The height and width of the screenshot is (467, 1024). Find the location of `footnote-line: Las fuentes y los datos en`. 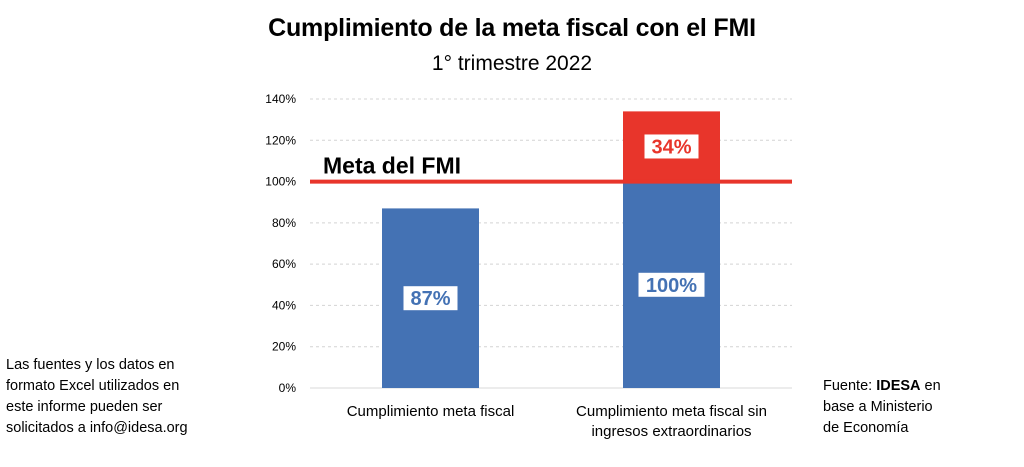

footnote-line: Las fuentes y los datos en is located at coordinates (90, 365).